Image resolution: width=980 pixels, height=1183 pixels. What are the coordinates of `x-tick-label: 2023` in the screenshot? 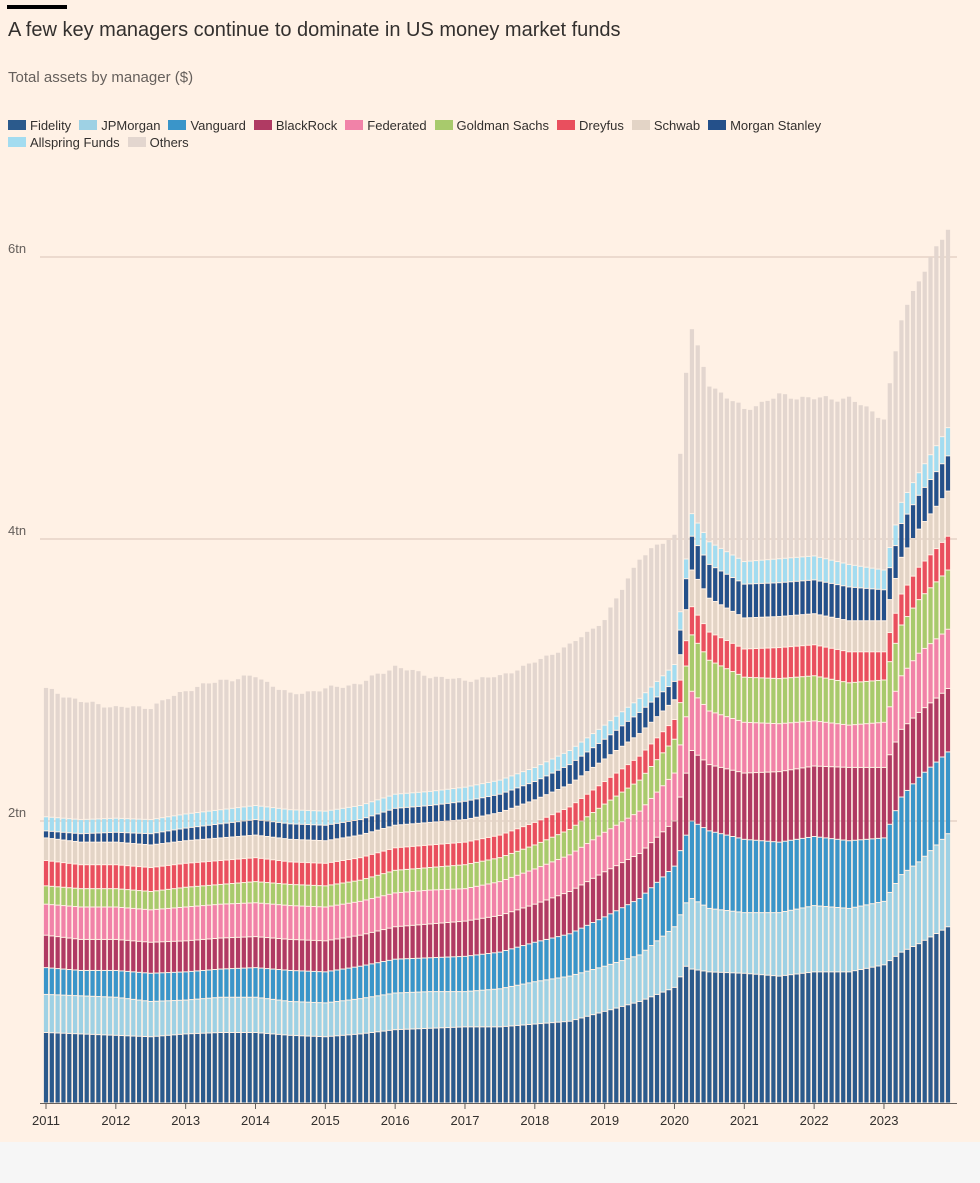 It's located at (884, 1120).